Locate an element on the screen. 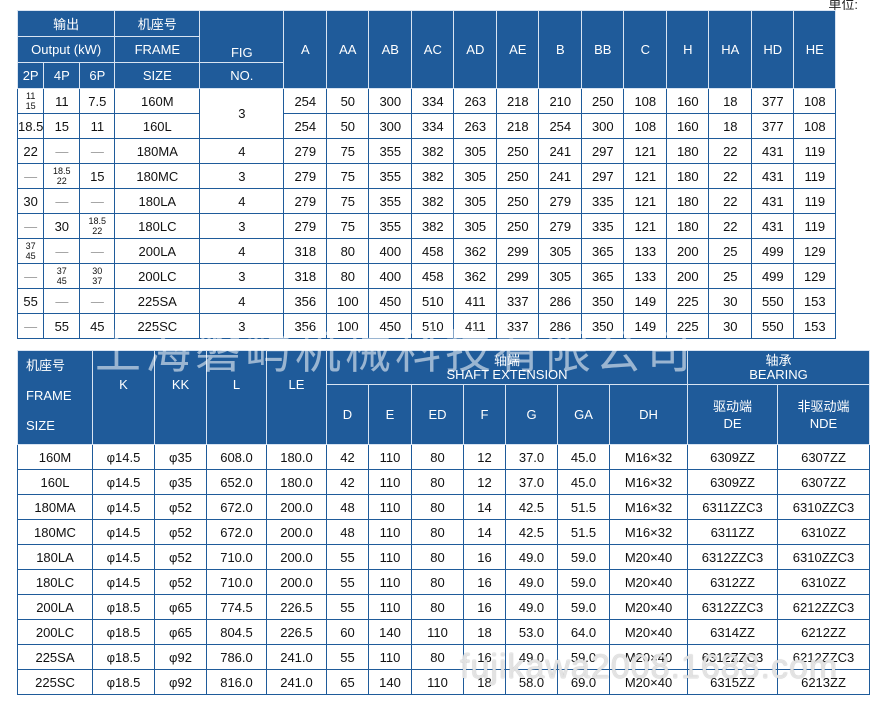 The height and width of the screenshot is (715, 884). dim-cell: 450 is located at coordinates (390, 301).